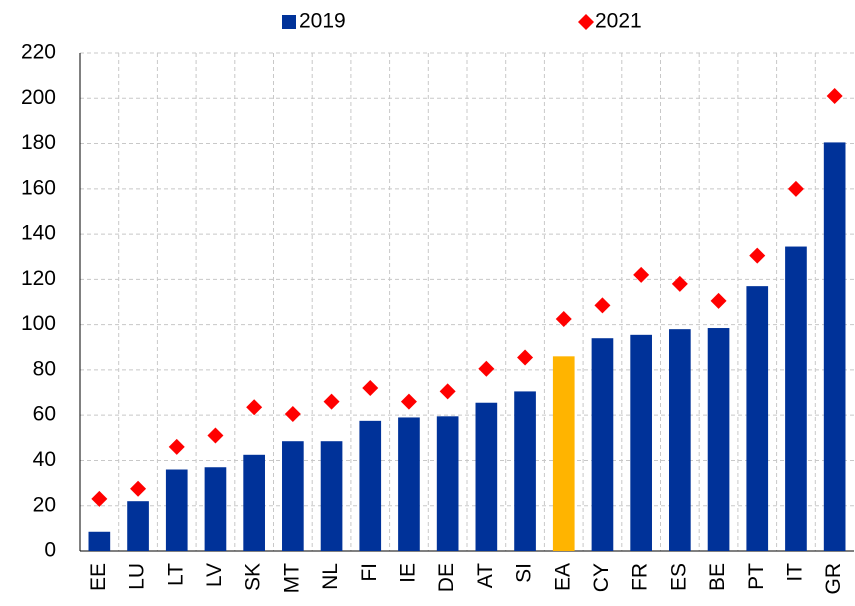 Image resolution: width=855 pixels, height=606 pixels. I want to click on x-tick-label: EA, so click(562, 577).